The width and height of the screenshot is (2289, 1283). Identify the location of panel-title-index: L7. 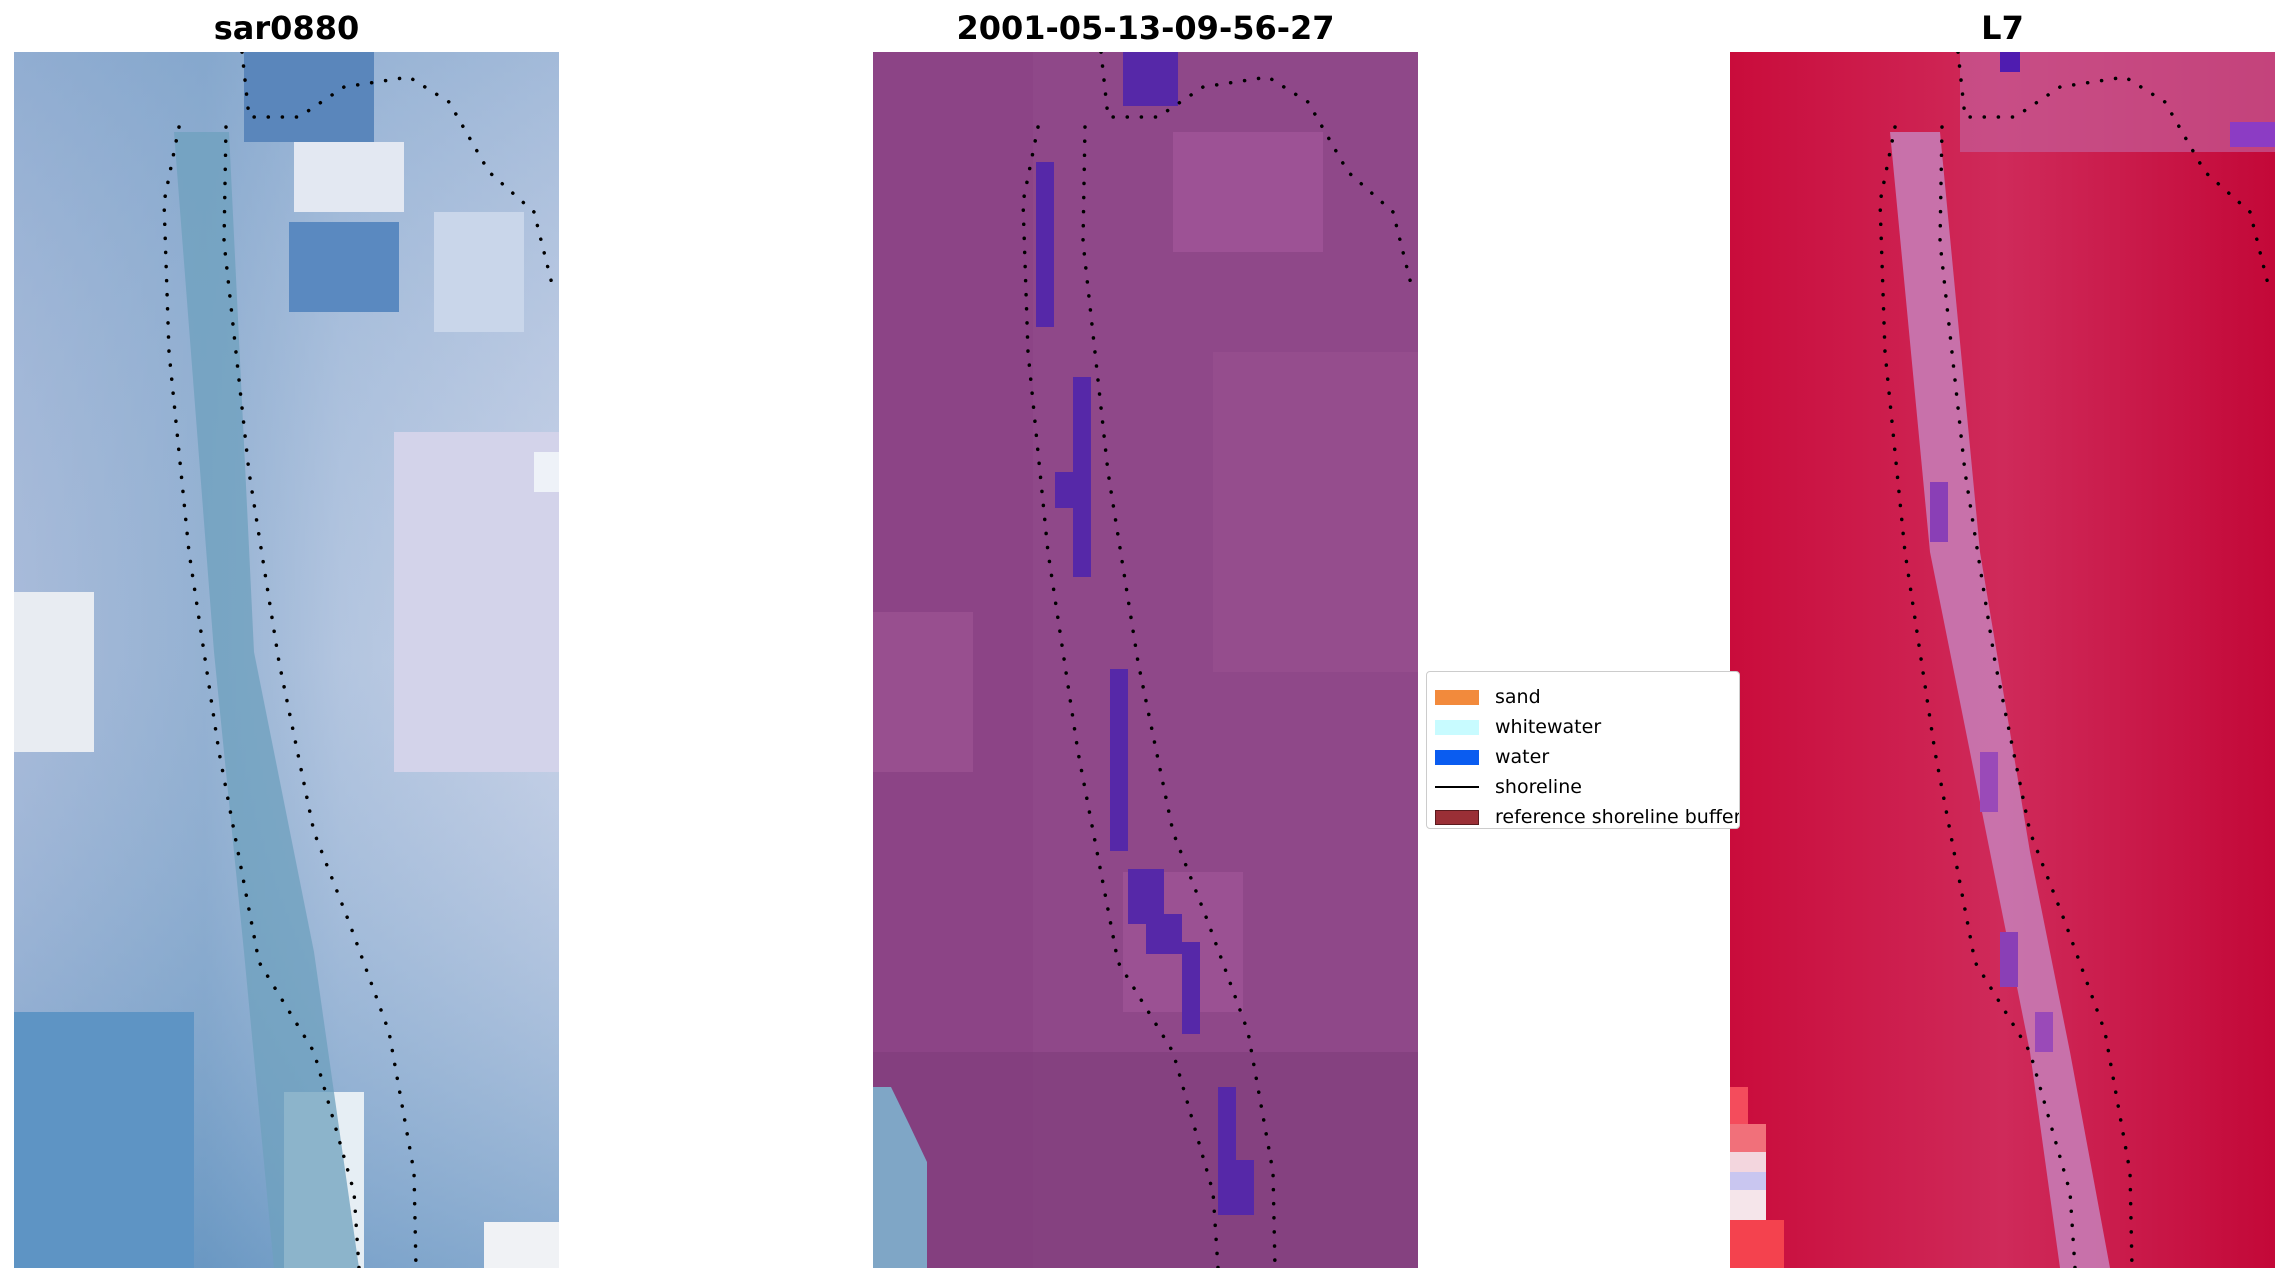
(2002, 28).